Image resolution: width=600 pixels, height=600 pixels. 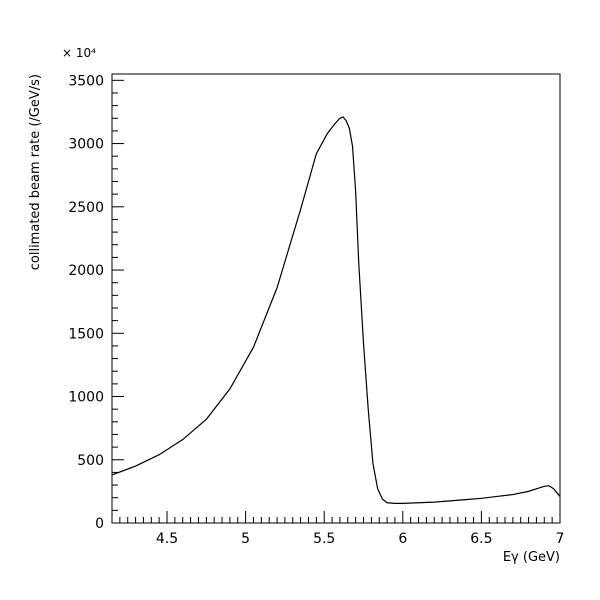 What do you see at coordinates (86, 302) in the screenshot?
I see `y-tick-labels: 0 500 1000 1500 2000 2500 3000 3500` at bounding box center [86, 302].